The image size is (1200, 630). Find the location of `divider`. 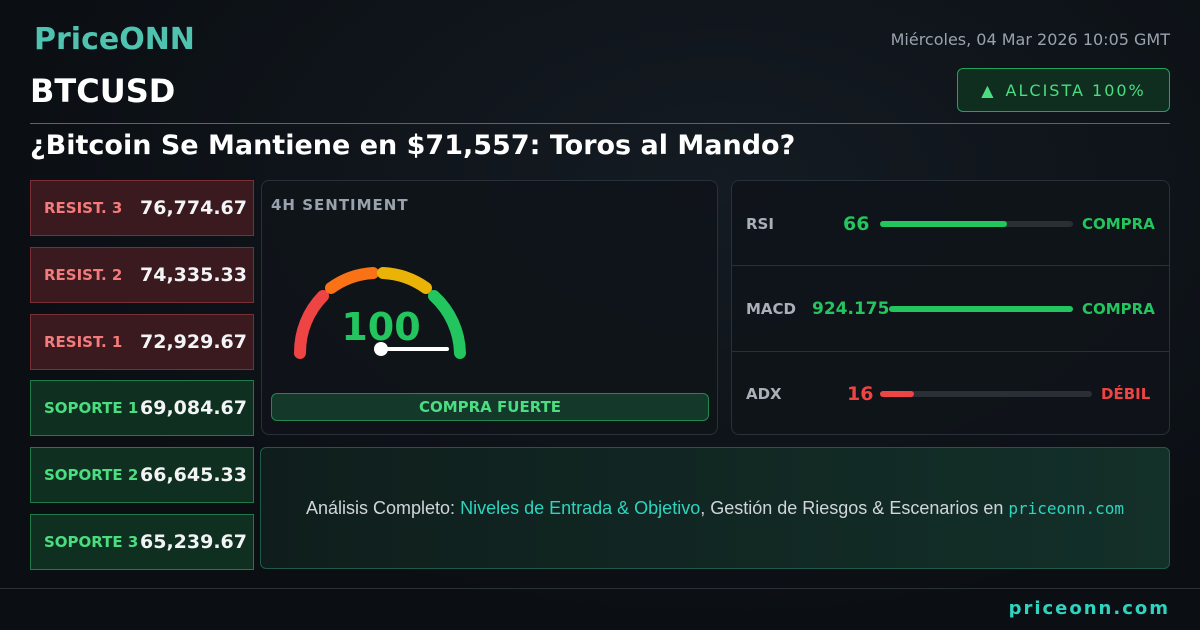

divider is located at coordinates (600, 123).